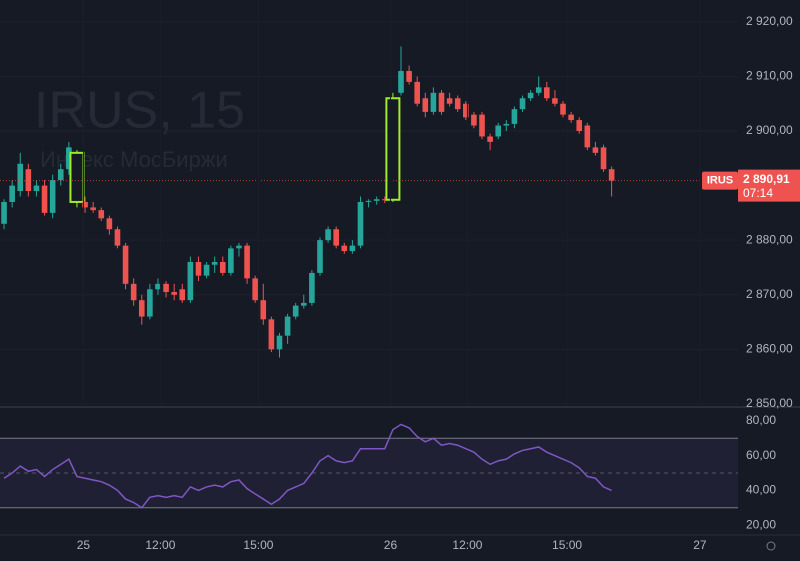 The width and height of the screenshot is (800, 561). What do you see at coordinates (769, 76) in the screenshot?
I see `y-tick-label: 2 910,00` at bounding box center [769, 76].